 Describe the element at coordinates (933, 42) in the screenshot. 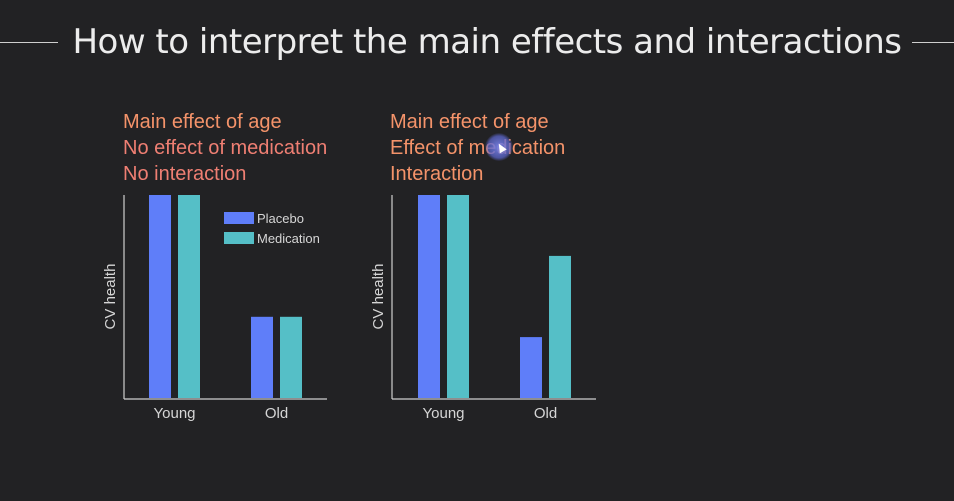

I see `title-rule-right` at that location.